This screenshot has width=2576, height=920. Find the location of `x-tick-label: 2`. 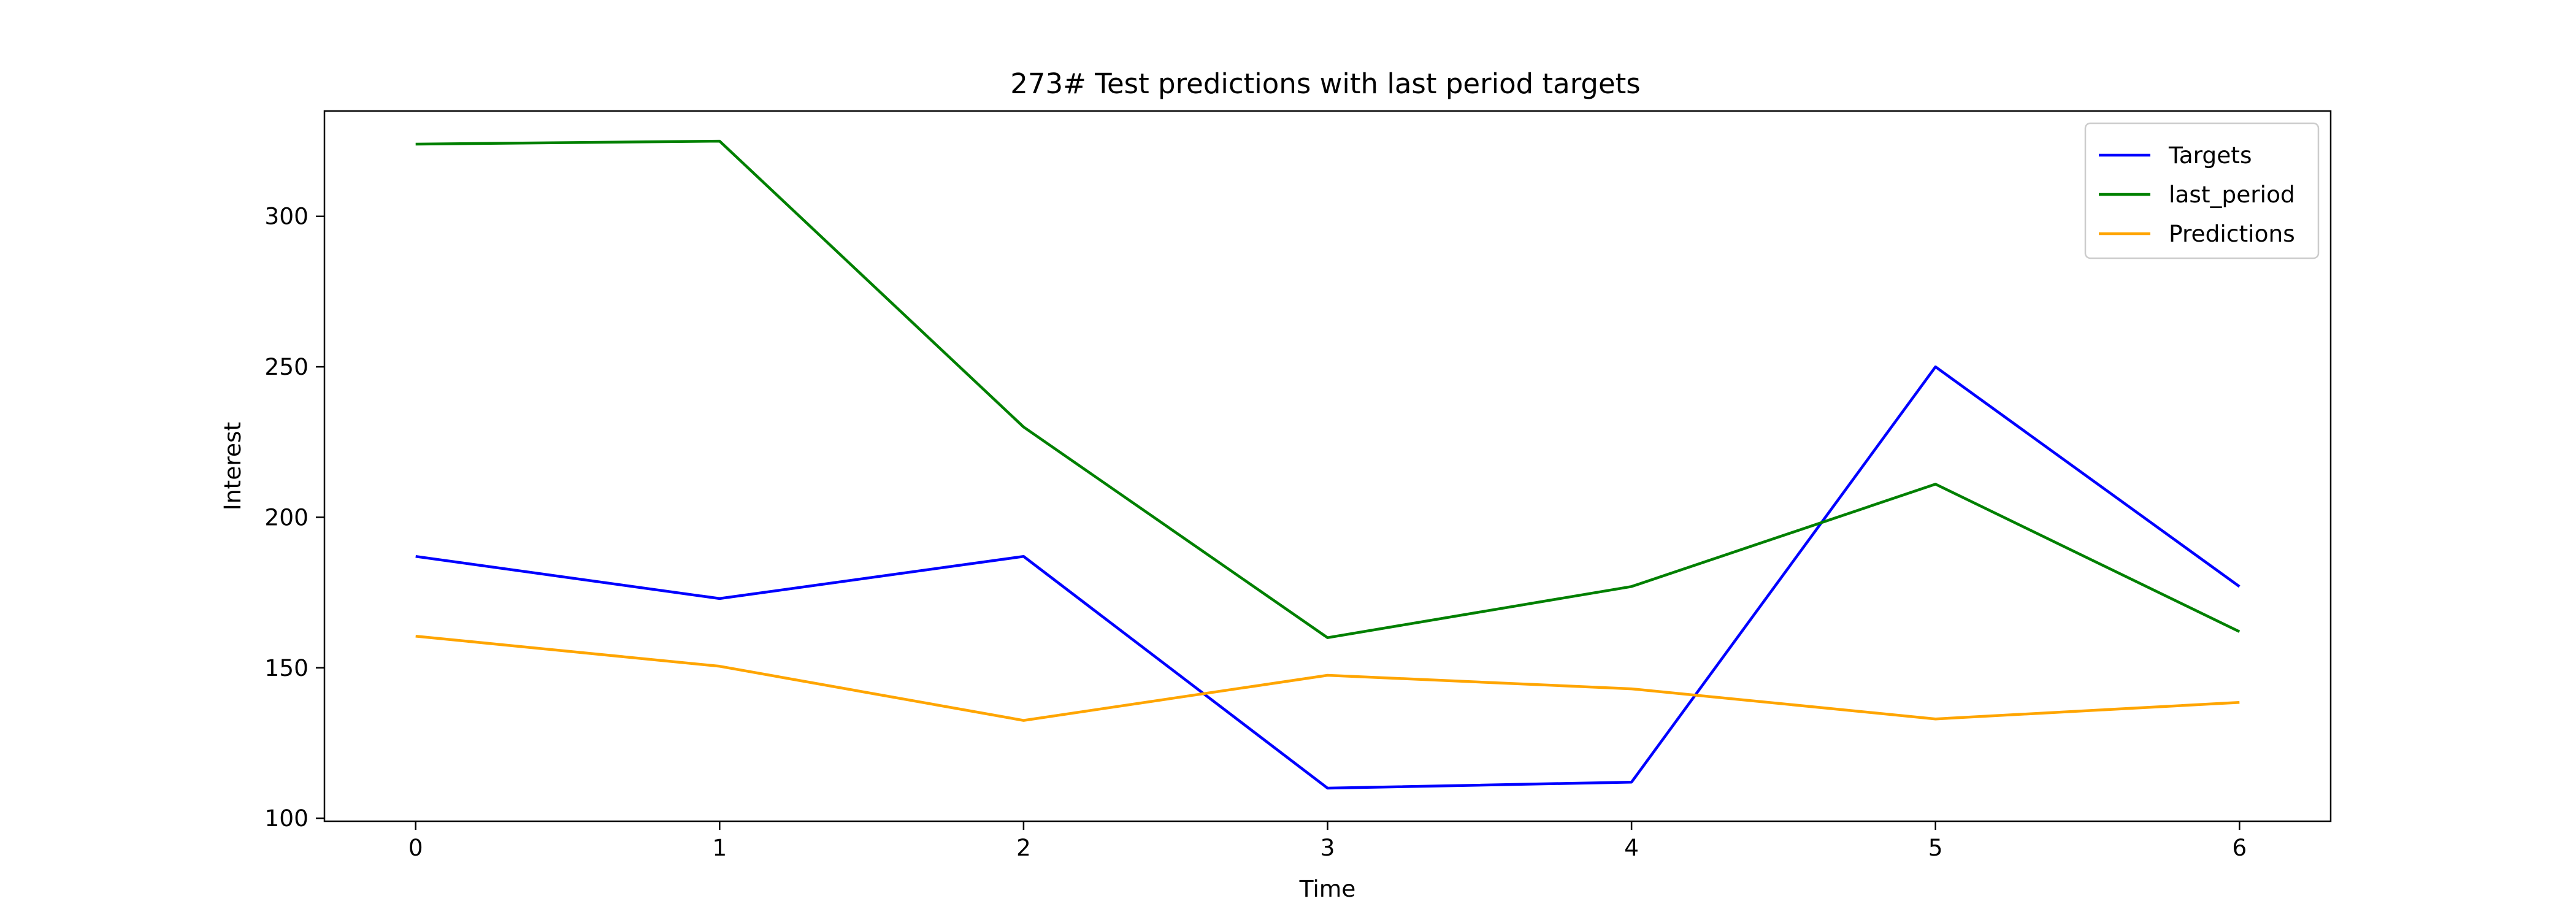

x-tick-label: 2 is located at coordinates (1023, 847).